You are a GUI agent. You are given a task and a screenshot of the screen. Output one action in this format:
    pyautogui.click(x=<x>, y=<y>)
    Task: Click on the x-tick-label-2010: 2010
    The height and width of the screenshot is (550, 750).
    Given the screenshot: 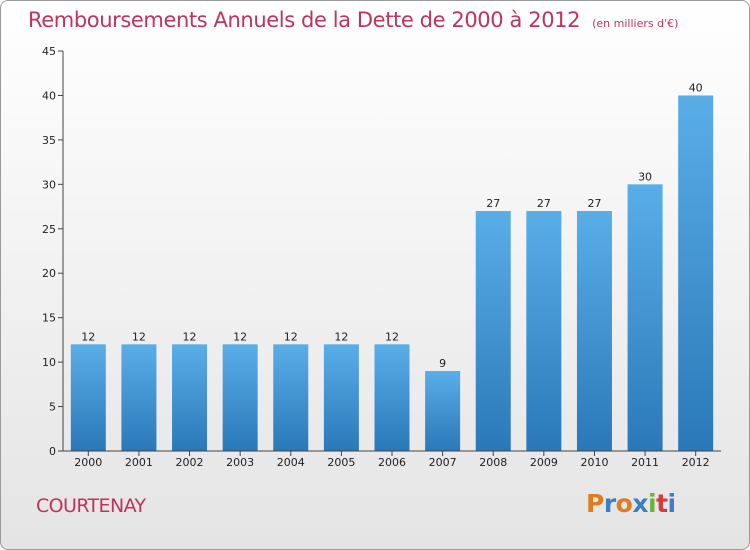 What is the action you would take?
    pyautogui.click(x=594, y=462)
    